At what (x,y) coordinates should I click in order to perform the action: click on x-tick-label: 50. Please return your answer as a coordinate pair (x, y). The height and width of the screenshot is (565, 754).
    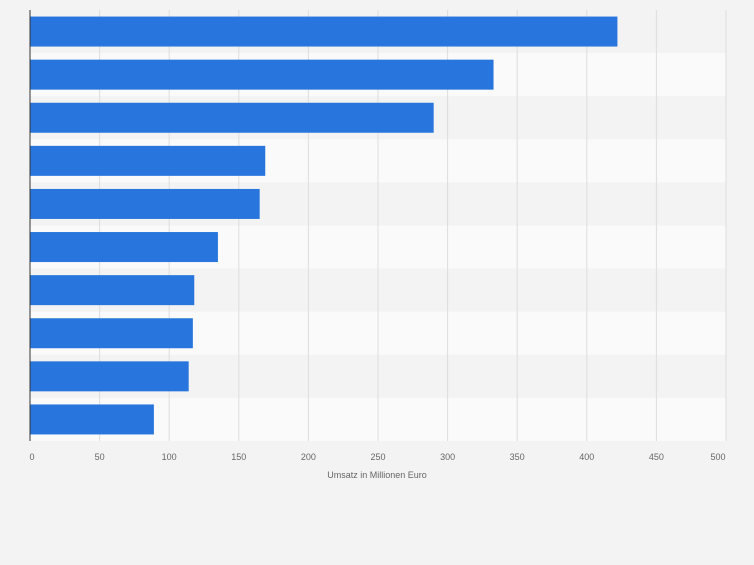
    Looking at the image, I should click on (100, 457).